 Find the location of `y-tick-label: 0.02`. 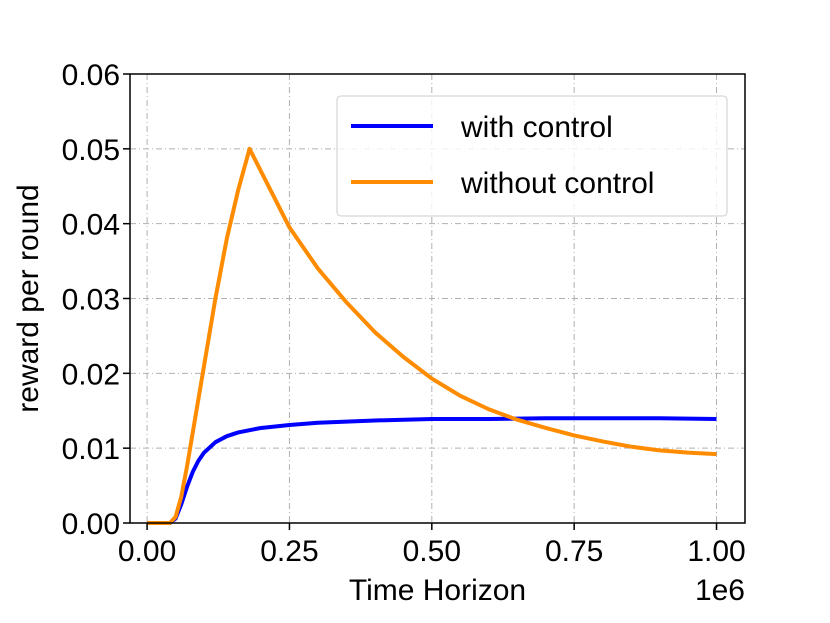

y-tick-label: 0.02 is located at coordinates (91, 374).